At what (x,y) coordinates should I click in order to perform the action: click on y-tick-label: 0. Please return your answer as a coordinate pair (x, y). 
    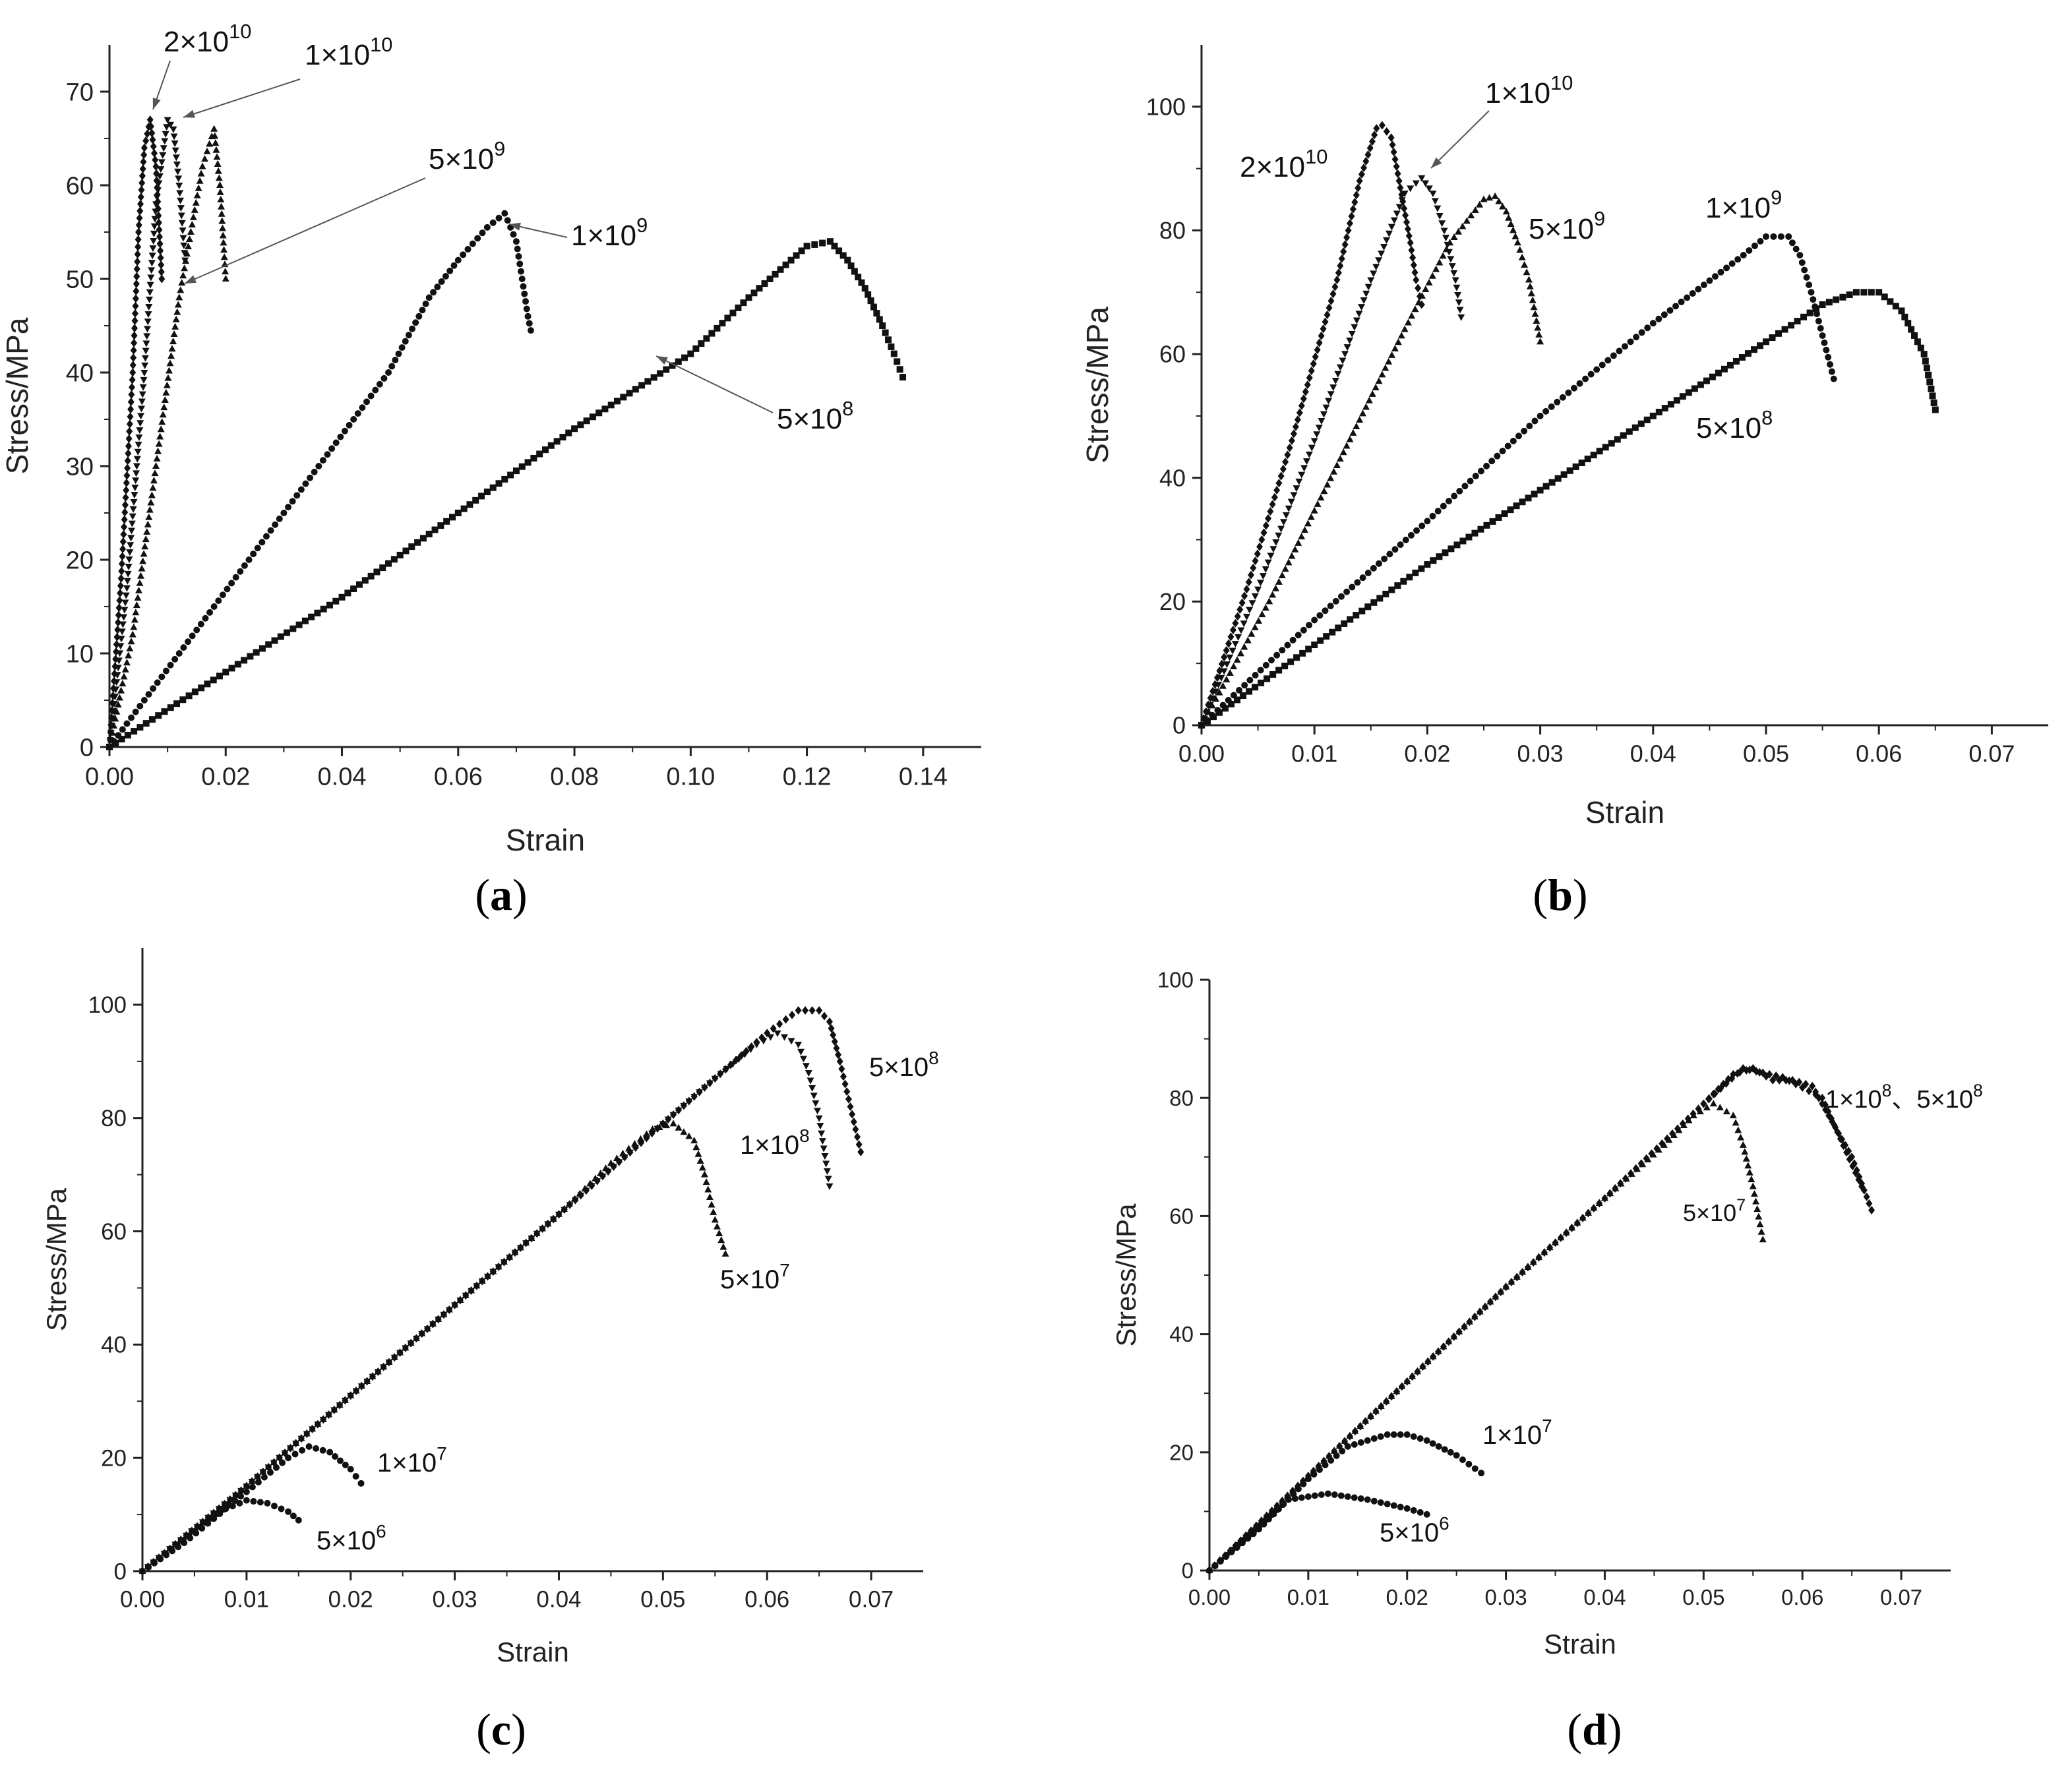
    Looking at the image, I should click on (120, 1571).